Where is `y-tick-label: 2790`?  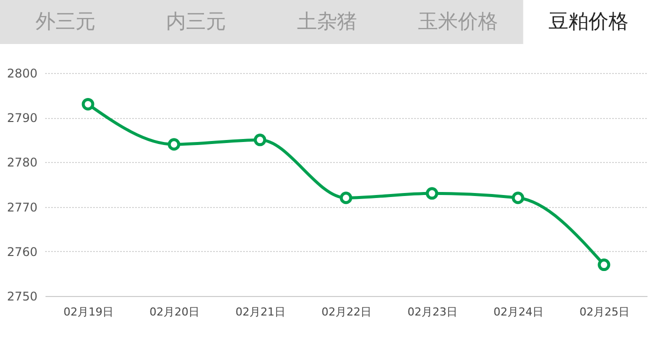
y-tick-label: 2790 is located at coordinates (22, 118).